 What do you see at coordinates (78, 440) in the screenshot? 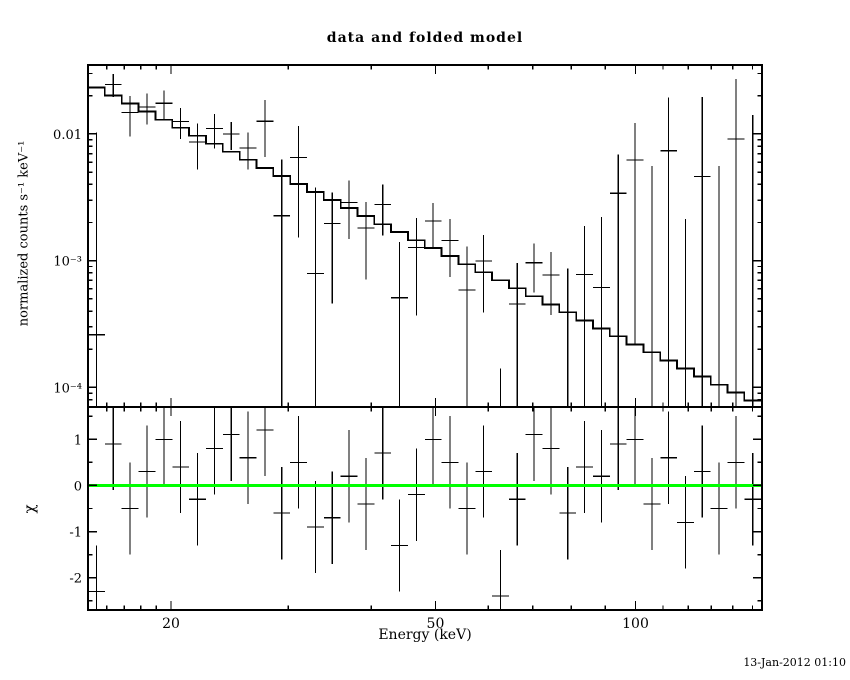
I see `svg-text: 1` at bounding box center [78, 440].